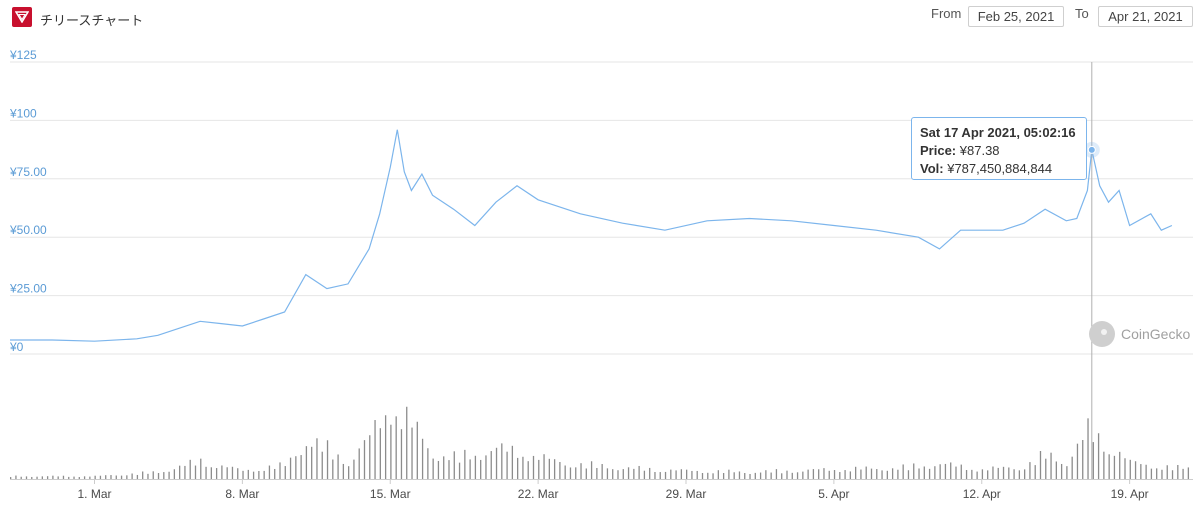 The image size is (1200, 508). Describe the element at coordinates (1156, 334) in the screenshot. I see `watermark-text: CoinGecko` at that location.